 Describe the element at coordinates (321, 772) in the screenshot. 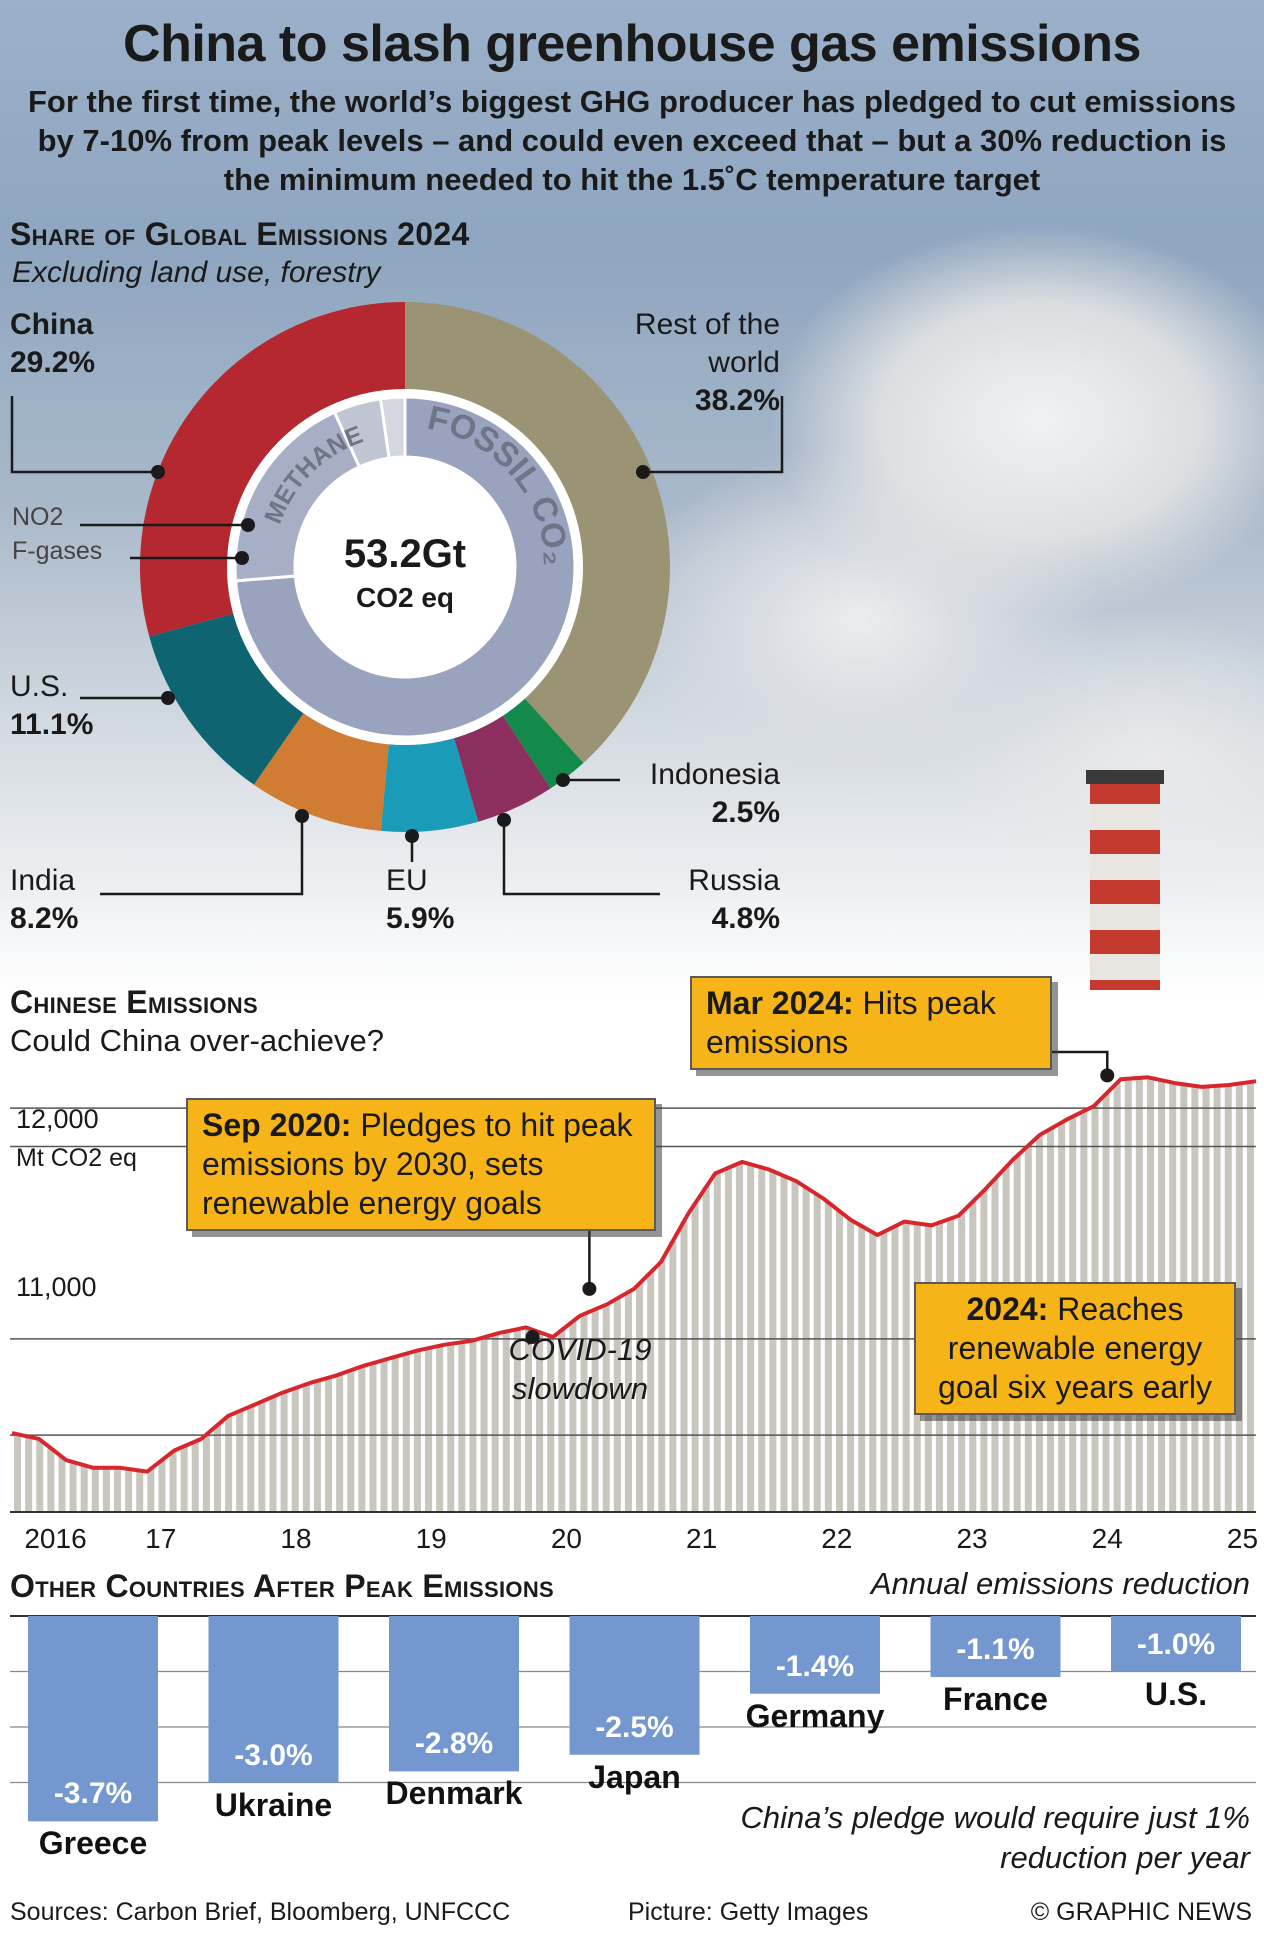

I see `donut-slice-india` at that location.